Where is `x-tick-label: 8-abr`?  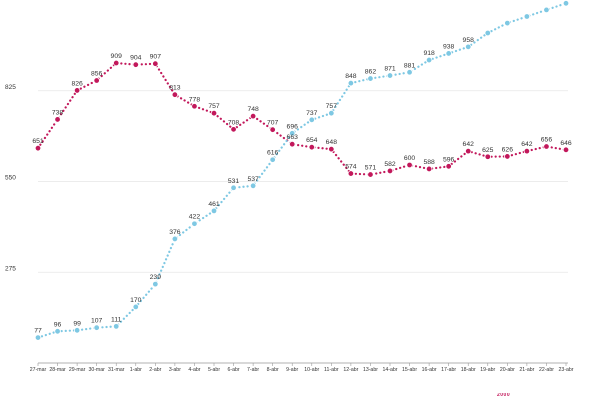
x-tick-label: 8-abr is located at coordinates (273, 370).